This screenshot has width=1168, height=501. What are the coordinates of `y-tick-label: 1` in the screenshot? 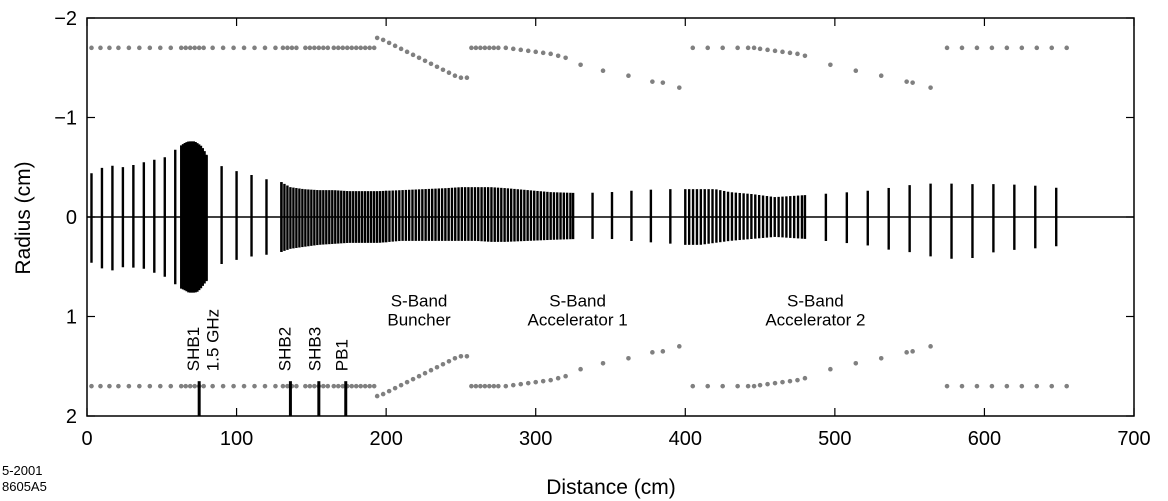 It's located at (71, 318).